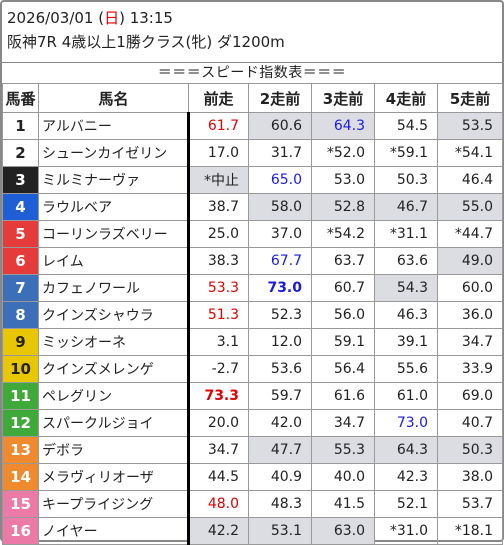 The height and width of the screenshot is (545, 504). Describe the element at coordinates (470, 207) in the screenshot. I see `speed-index-cell: 55.0` at that location.